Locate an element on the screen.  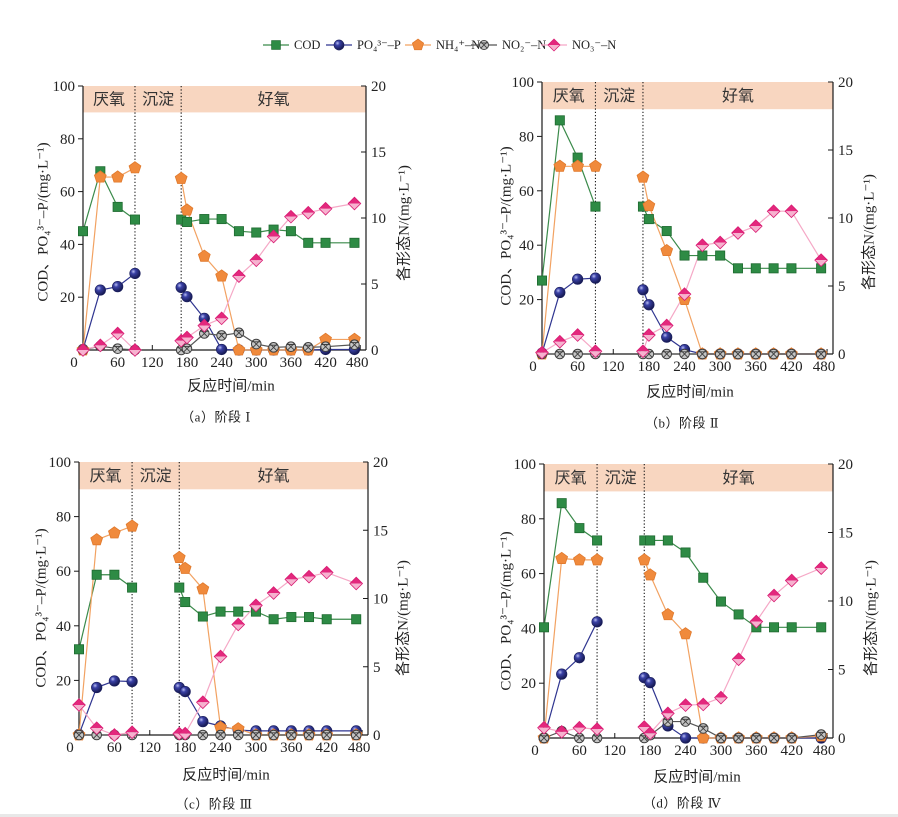
chart-c-caption: （c）阶段 Ⅲ is located at coordinates (214, 804).